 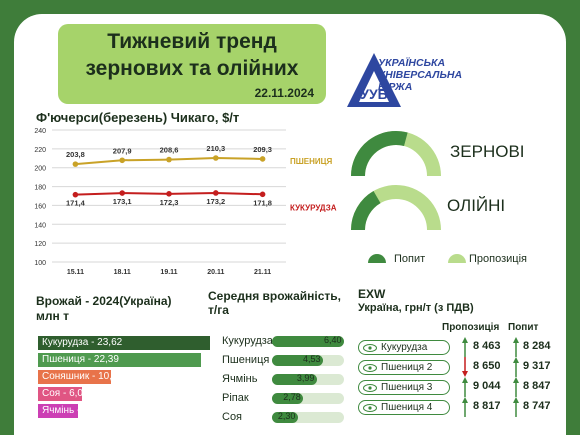 I want to click on report-date: 22.11.2024, so click(x=284, y=93).